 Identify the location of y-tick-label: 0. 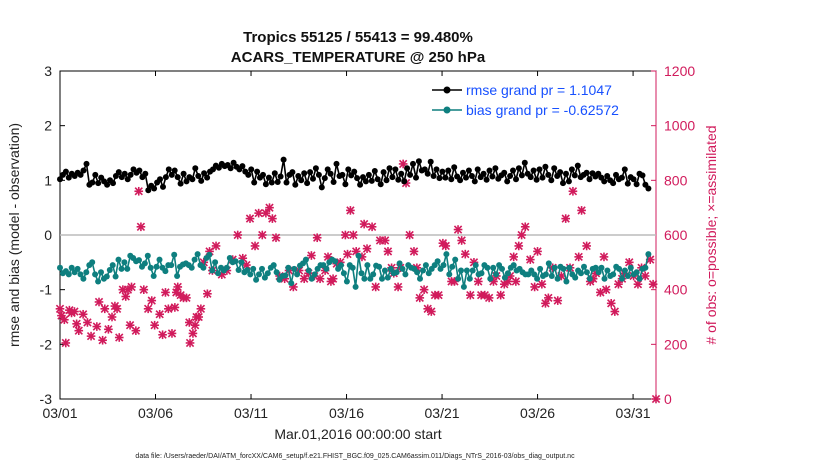
(48, 235).